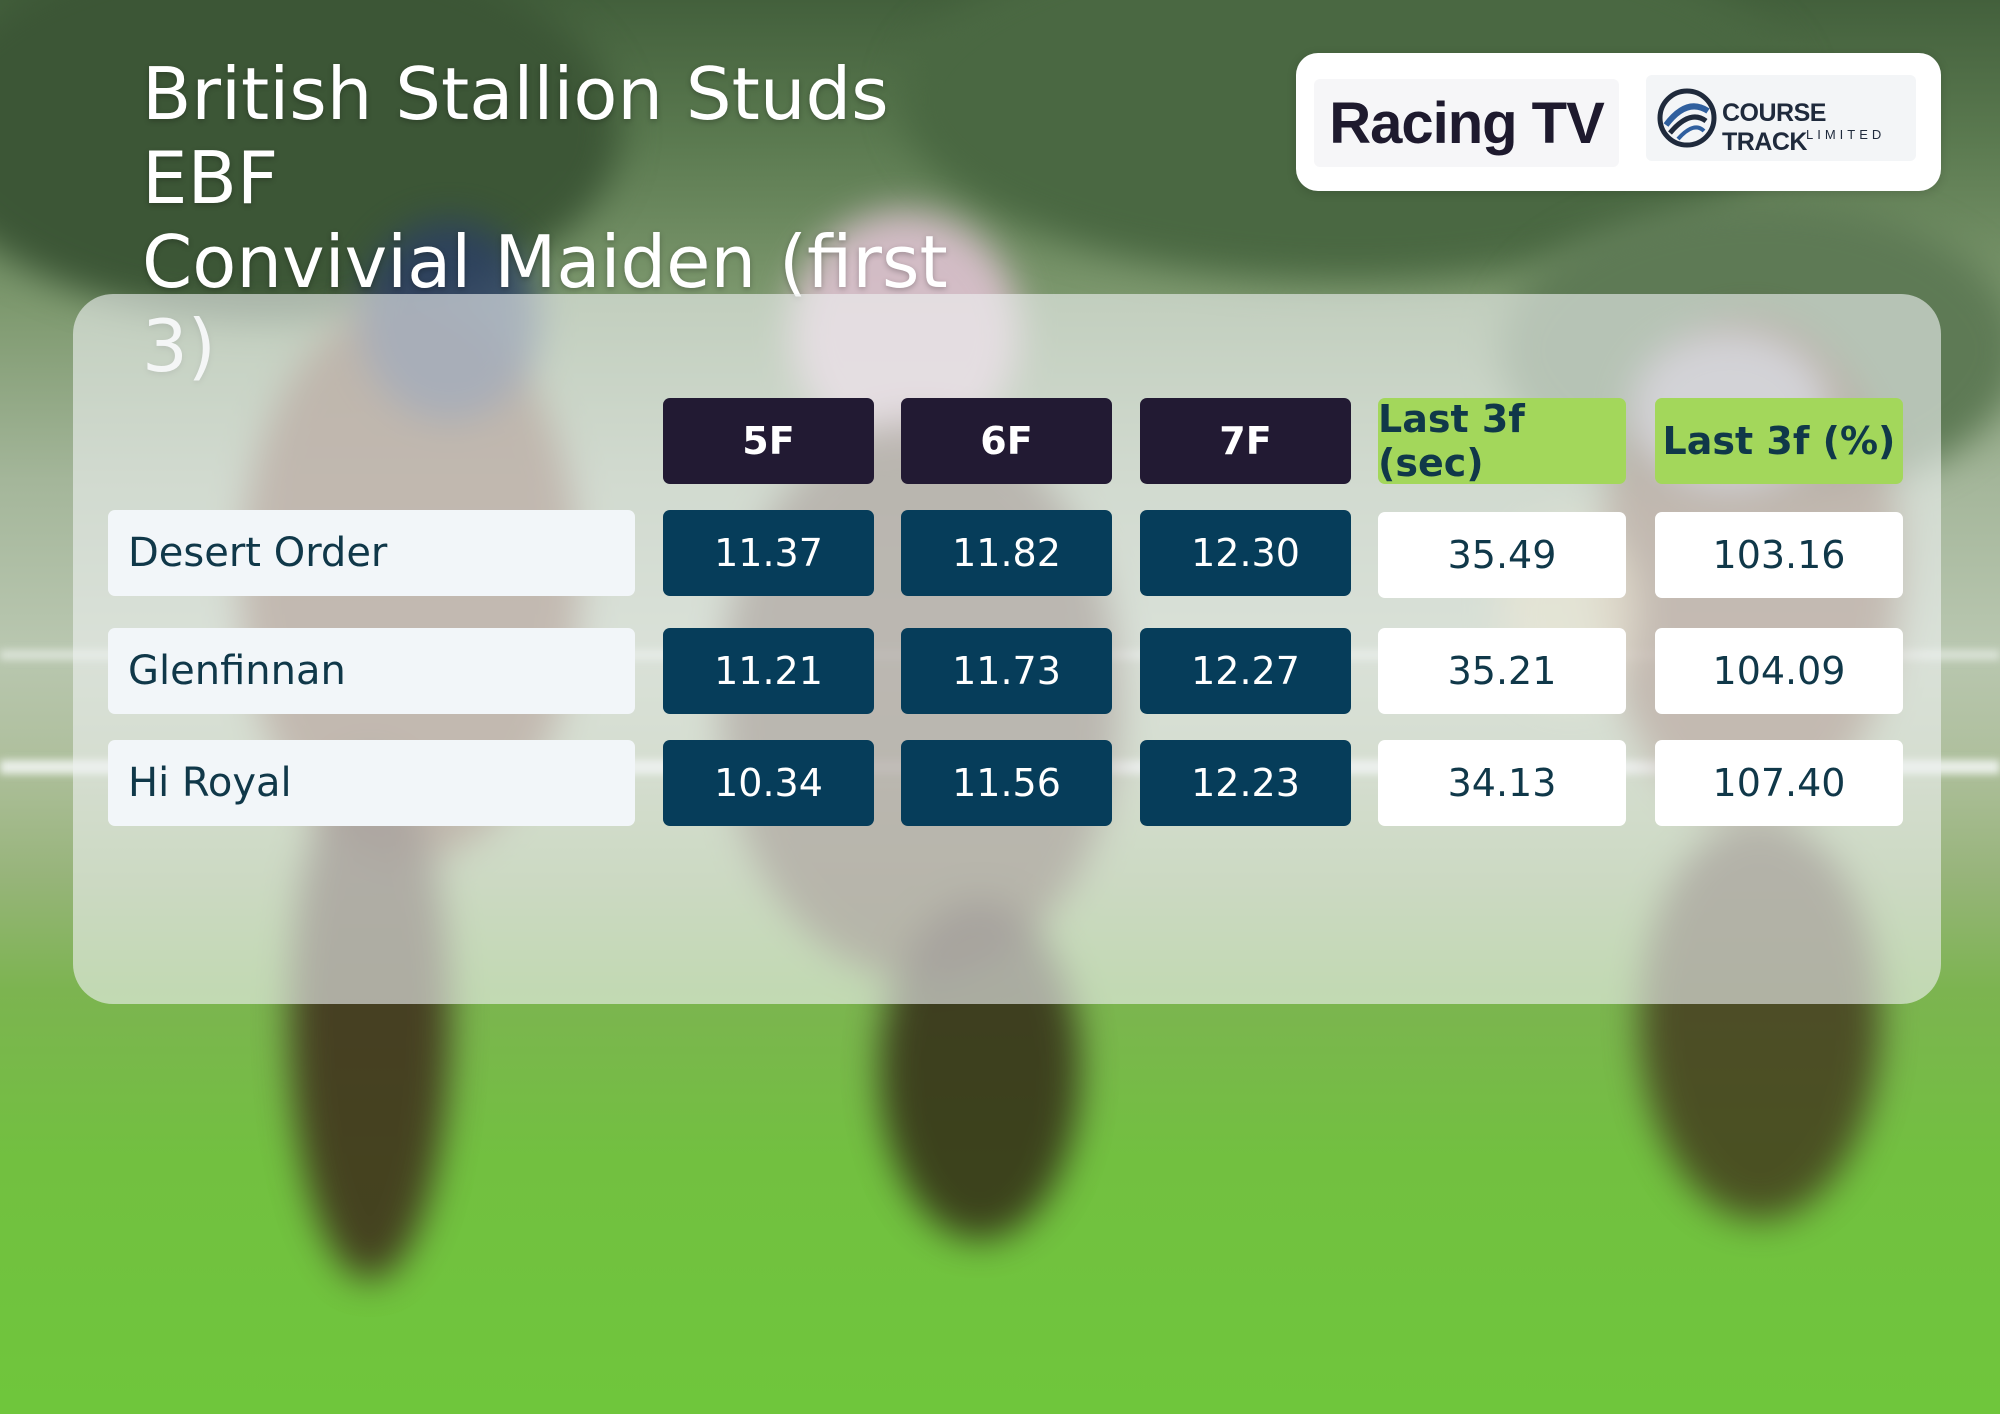 The width and height of the screenshot is (2000, 1414). I want to click on cell-value: 11.21, so click(768, 671).